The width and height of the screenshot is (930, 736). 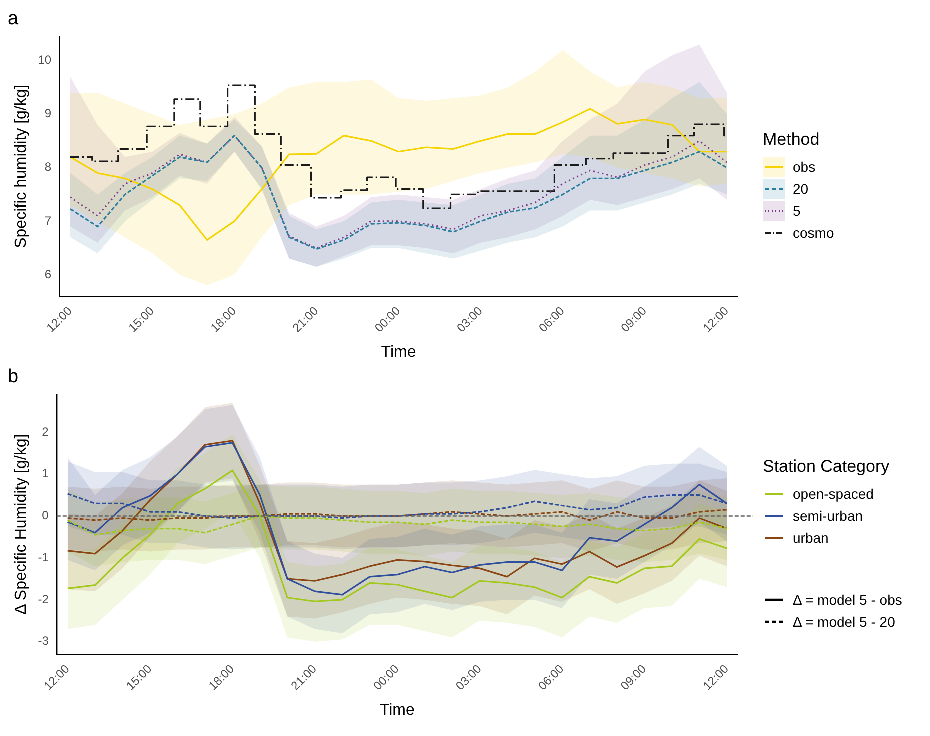 I want to click on legend-label: 5, so click(x=797, y=211).